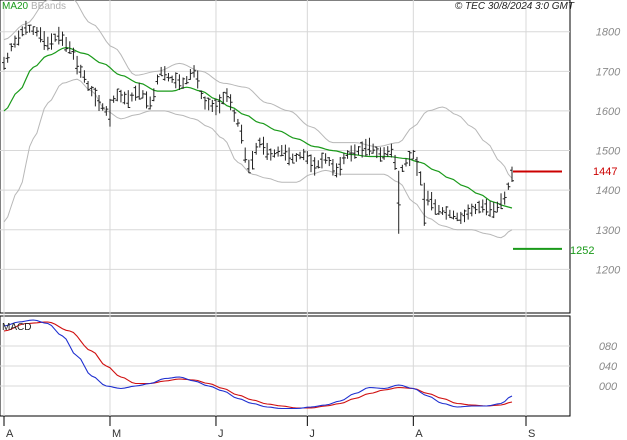  What do you see at coordinates (537, 210) in the screenshot?
I see `levels-group` at bounding box center [537, 210].